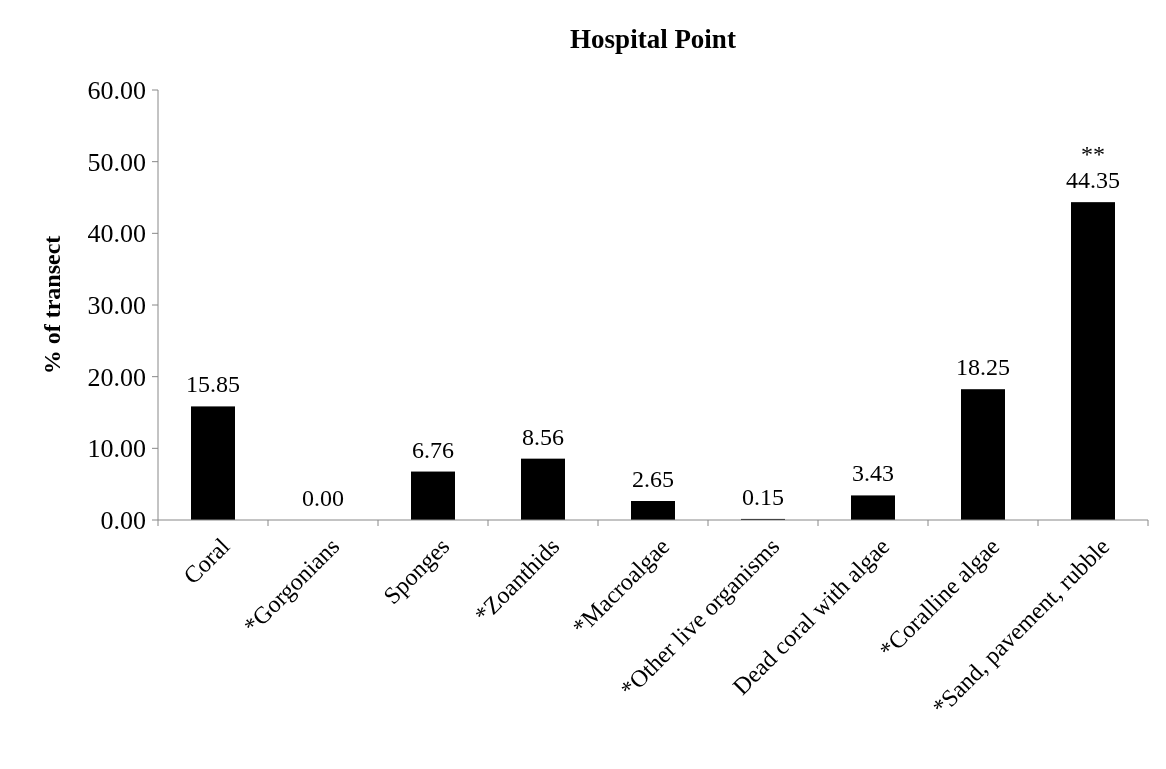 Image resolution: width=1166 pixels, height=769 pixels. What do you see at coordinates (116, 162) in the screenshot?
I see `y-tick-label: 50.00` at bounding box center [116, 162].